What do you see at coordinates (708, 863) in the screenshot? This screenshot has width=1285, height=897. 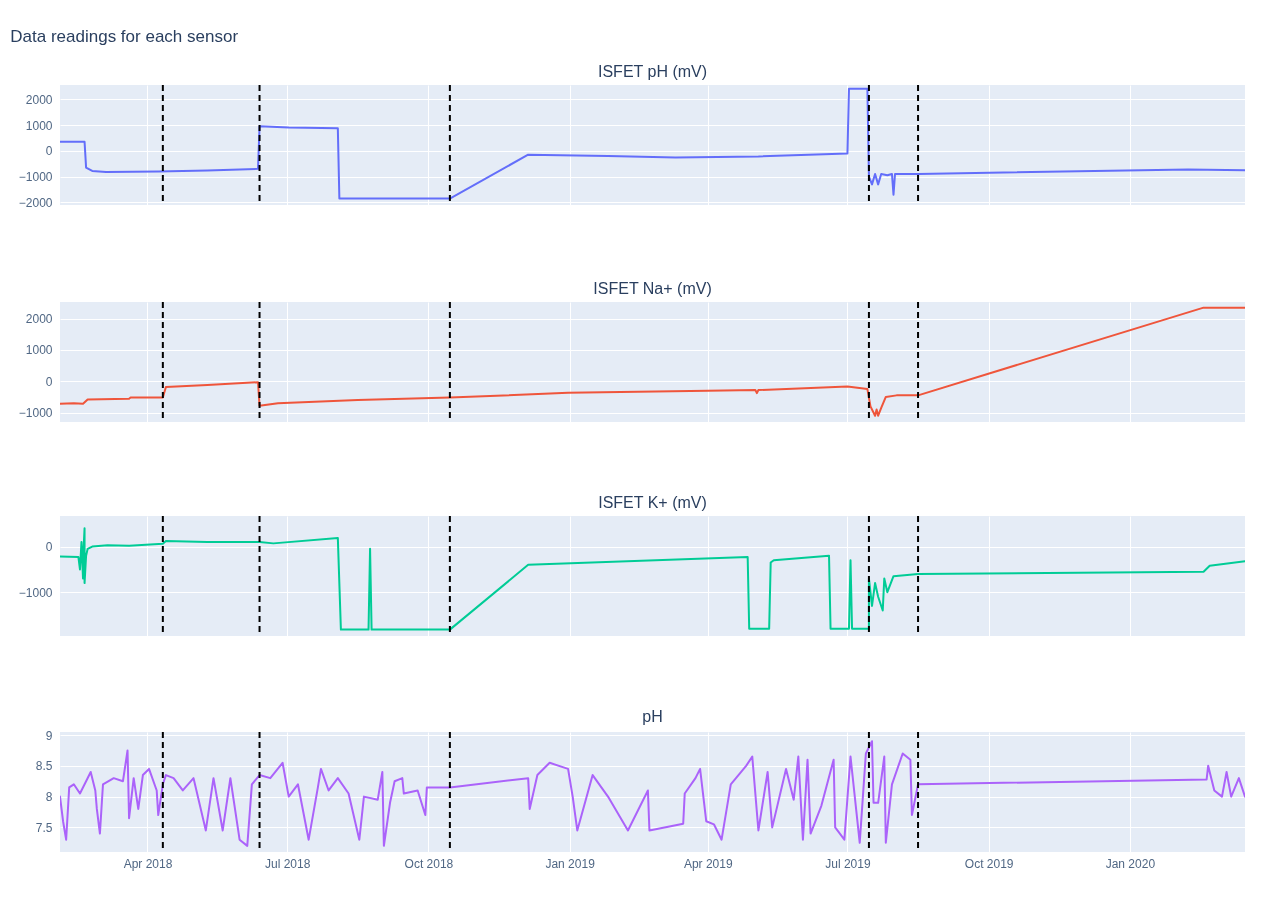 I see `x-tick-label: Apr 2019` at bounding box center [708, 863].